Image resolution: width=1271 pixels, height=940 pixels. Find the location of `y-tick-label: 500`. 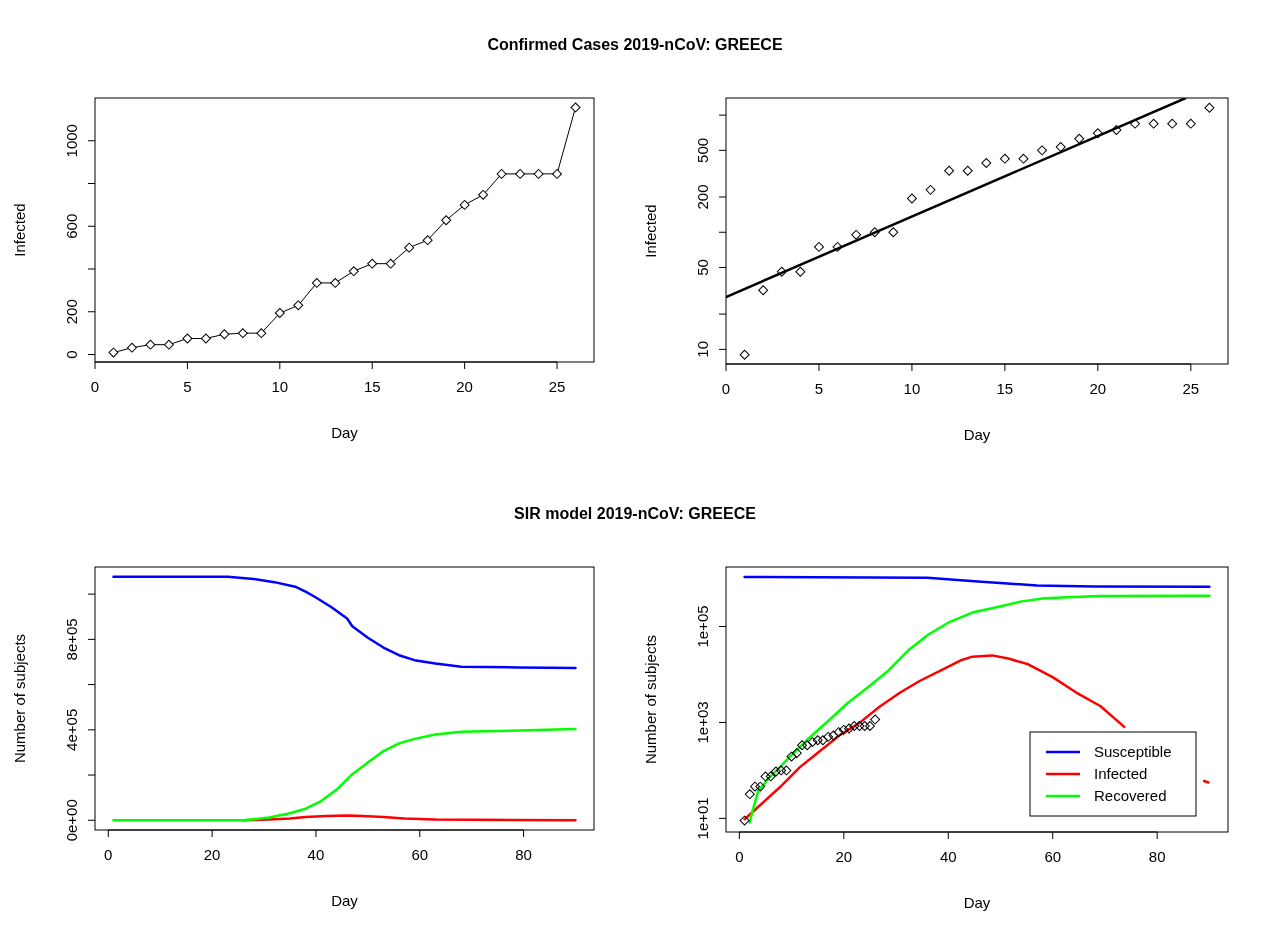

y-tick-label: 500 is located at coordinates (702, 150).